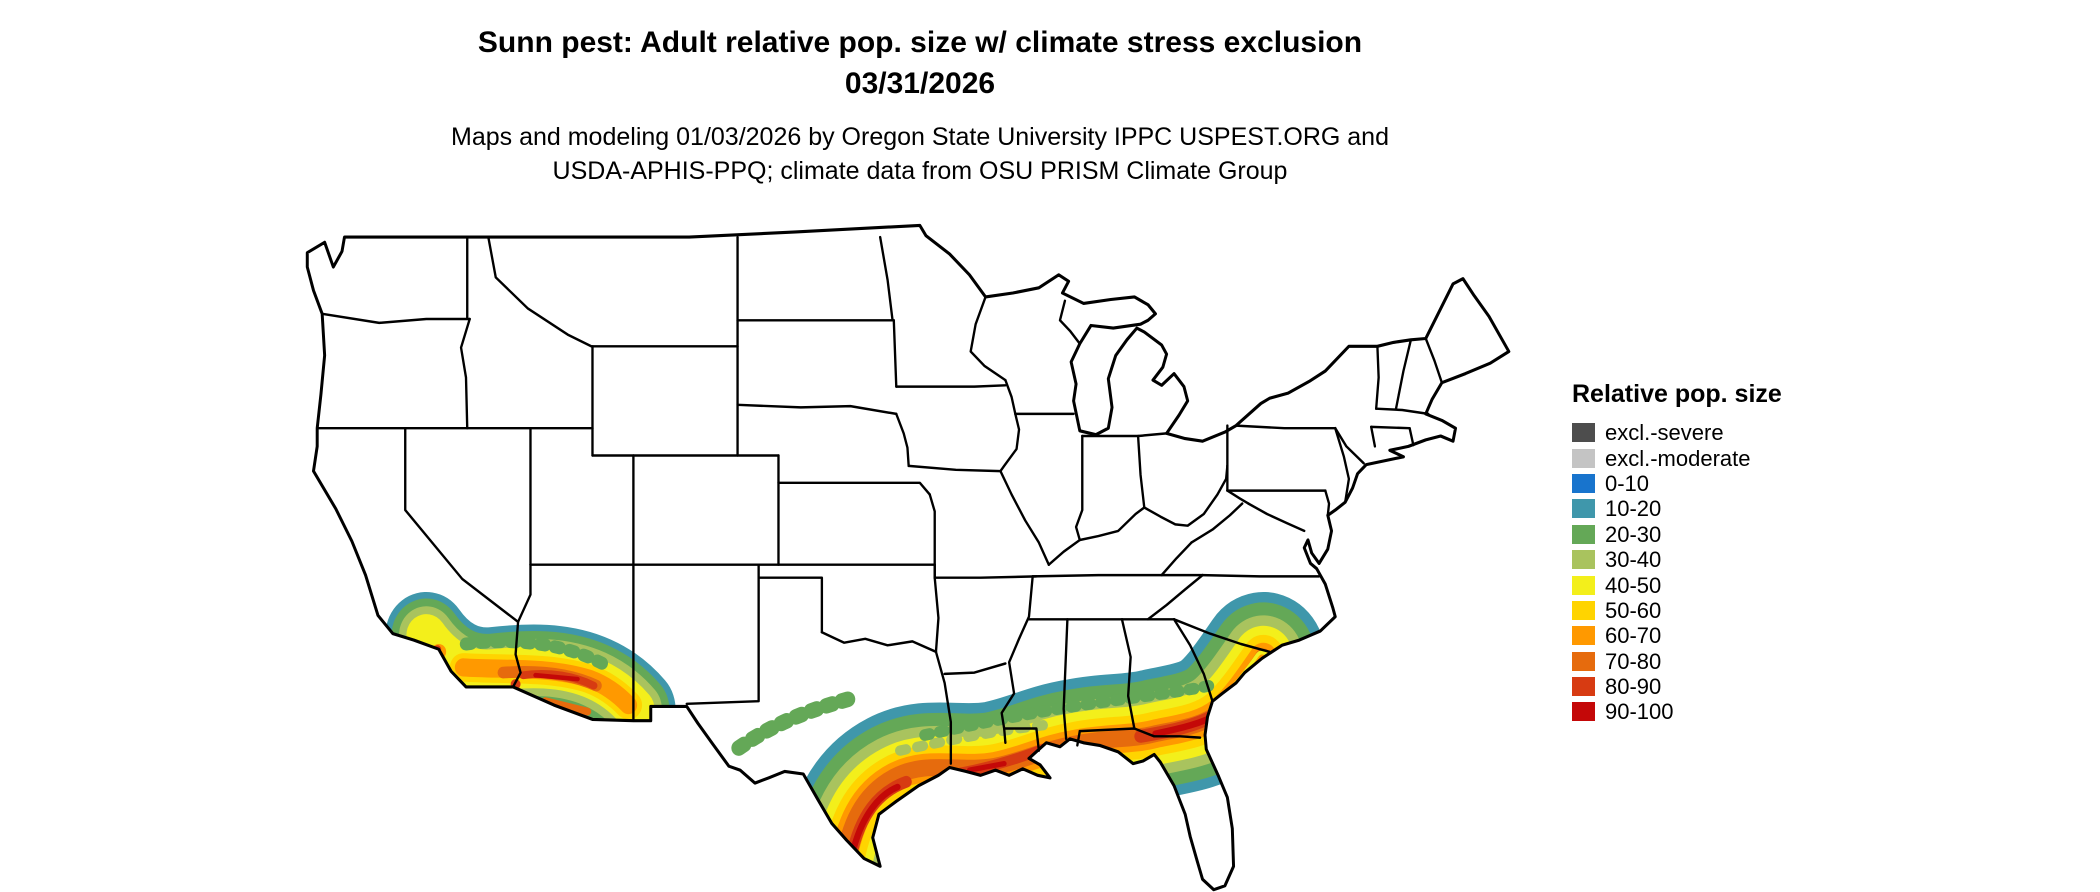 The image size is (2100, 892). I want to click on legend-row-excl-severe: excl.-severe, so click(1677, 432).